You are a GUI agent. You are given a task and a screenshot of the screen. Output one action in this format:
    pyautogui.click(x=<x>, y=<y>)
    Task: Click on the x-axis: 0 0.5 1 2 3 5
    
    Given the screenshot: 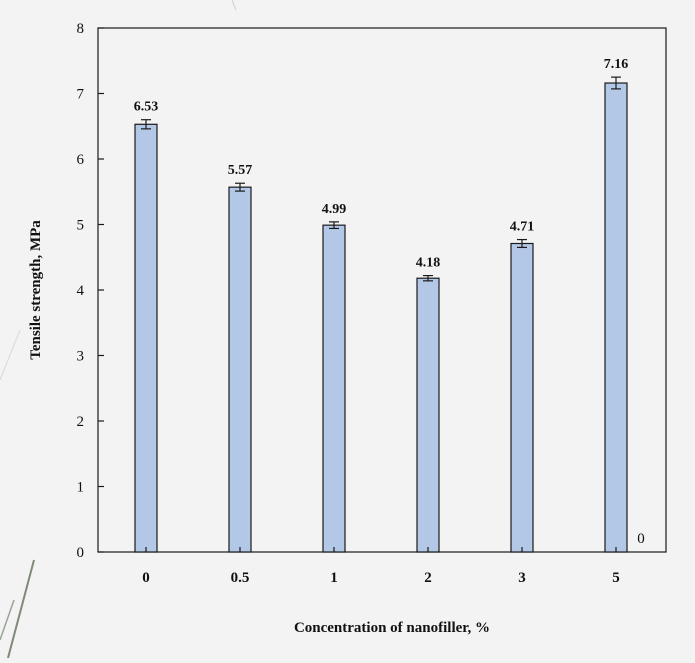 What is the action you would take?
    pyautogui.click(x=381, y=566)
    